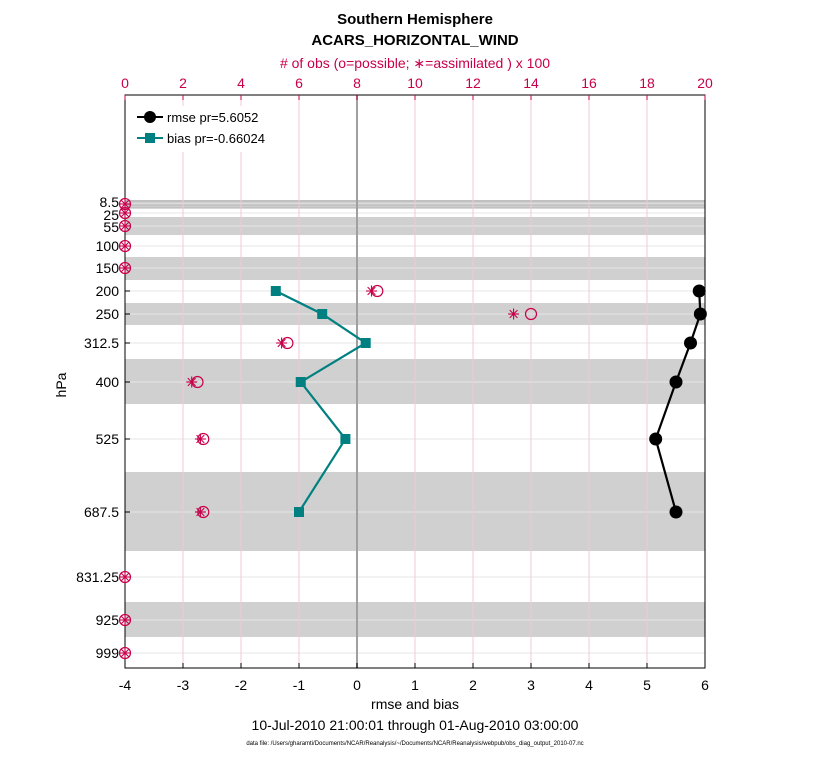 This screenshot has width=830, height=760. I want to click on bias-line, so click(321, 401).